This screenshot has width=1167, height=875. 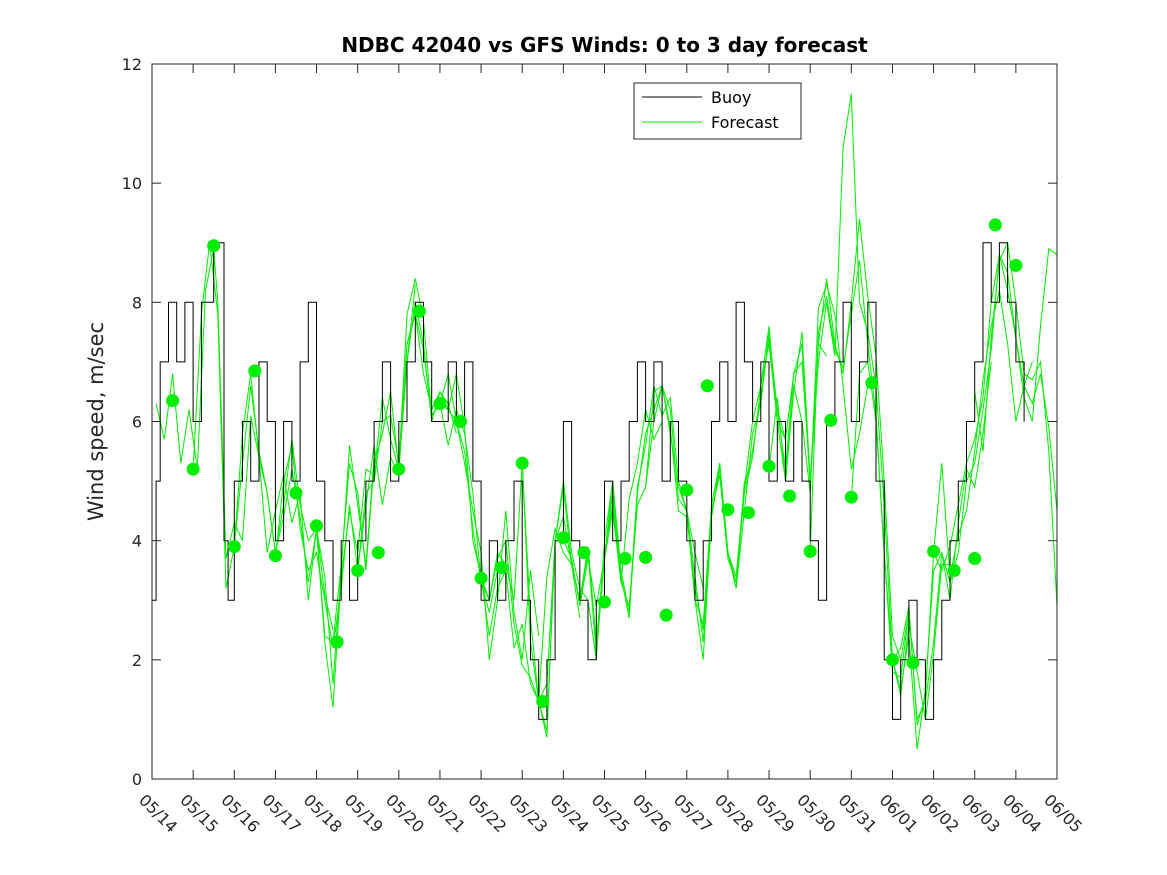 What do you see at coordinates (282, 813) in the screenshot?
I see `x-tick-label: 05/17` at bounding box center [282, 813].